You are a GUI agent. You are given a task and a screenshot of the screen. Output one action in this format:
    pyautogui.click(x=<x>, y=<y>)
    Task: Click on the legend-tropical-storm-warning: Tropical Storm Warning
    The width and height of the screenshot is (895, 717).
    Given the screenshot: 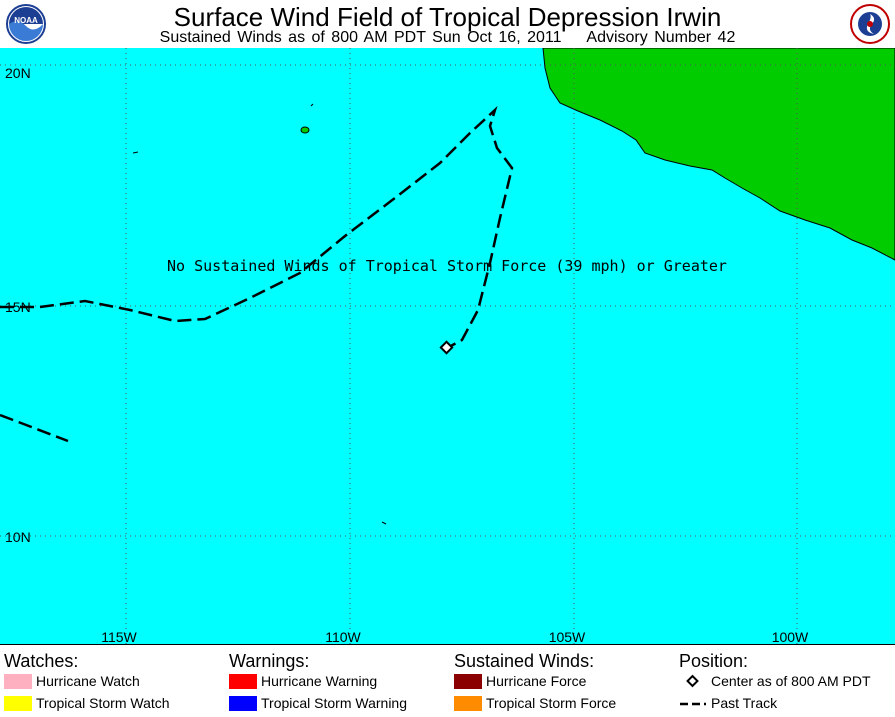 What is the action you would take?
    pyautogui.click(x=318, y=703)
    